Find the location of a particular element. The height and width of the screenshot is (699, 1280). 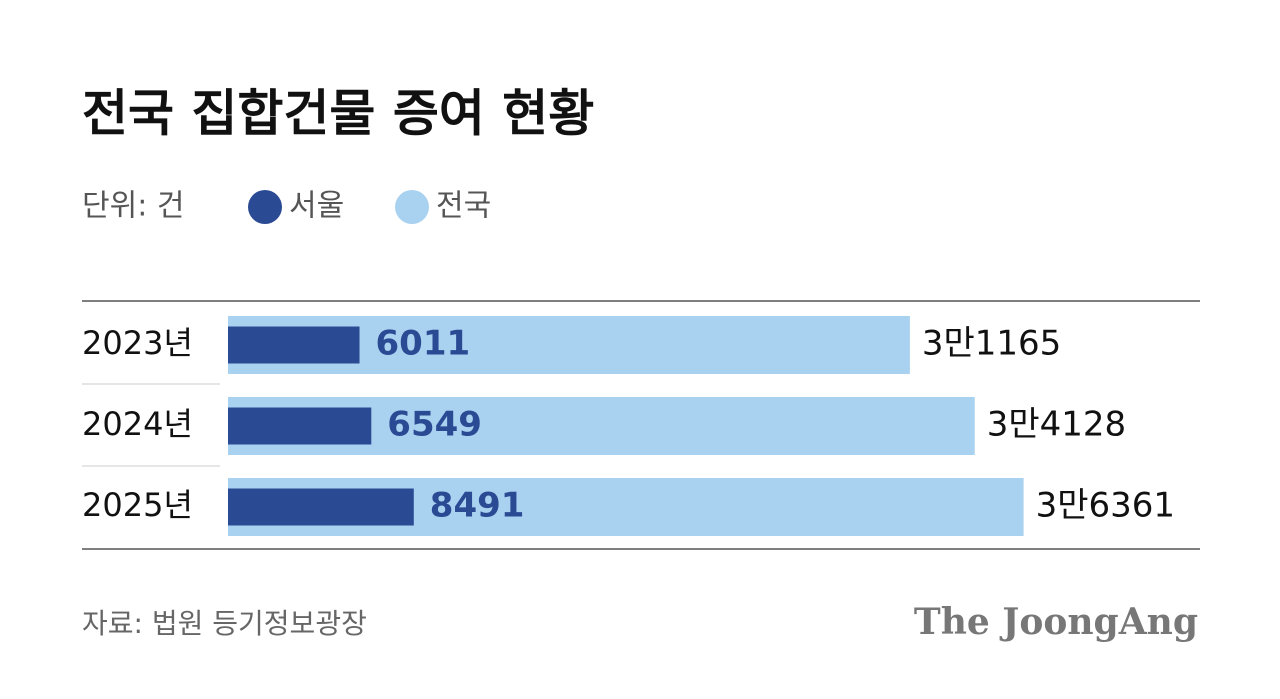

value-label: 3만4128 is located at coordinates (1056, 425).